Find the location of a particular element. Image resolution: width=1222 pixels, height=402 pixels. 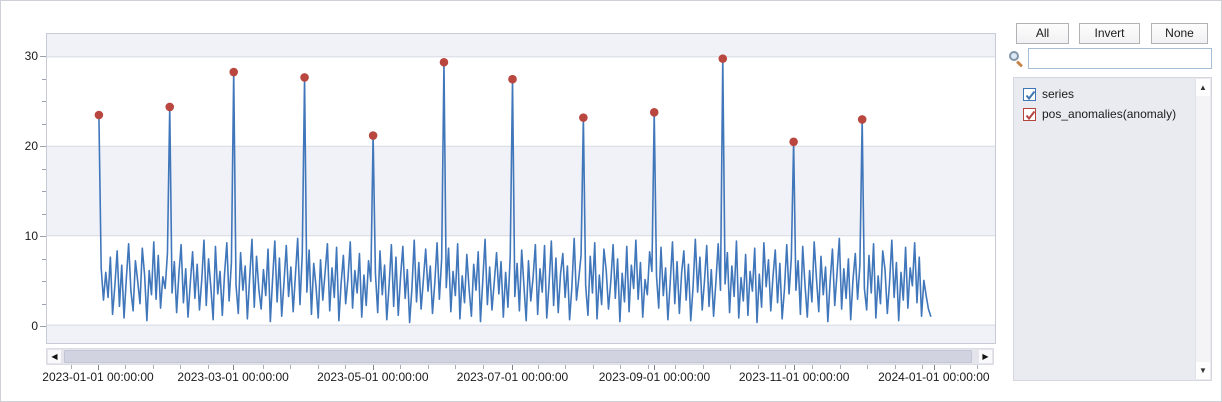

scroll-down-icon: ▼ is located at coordinates (1203, 370).